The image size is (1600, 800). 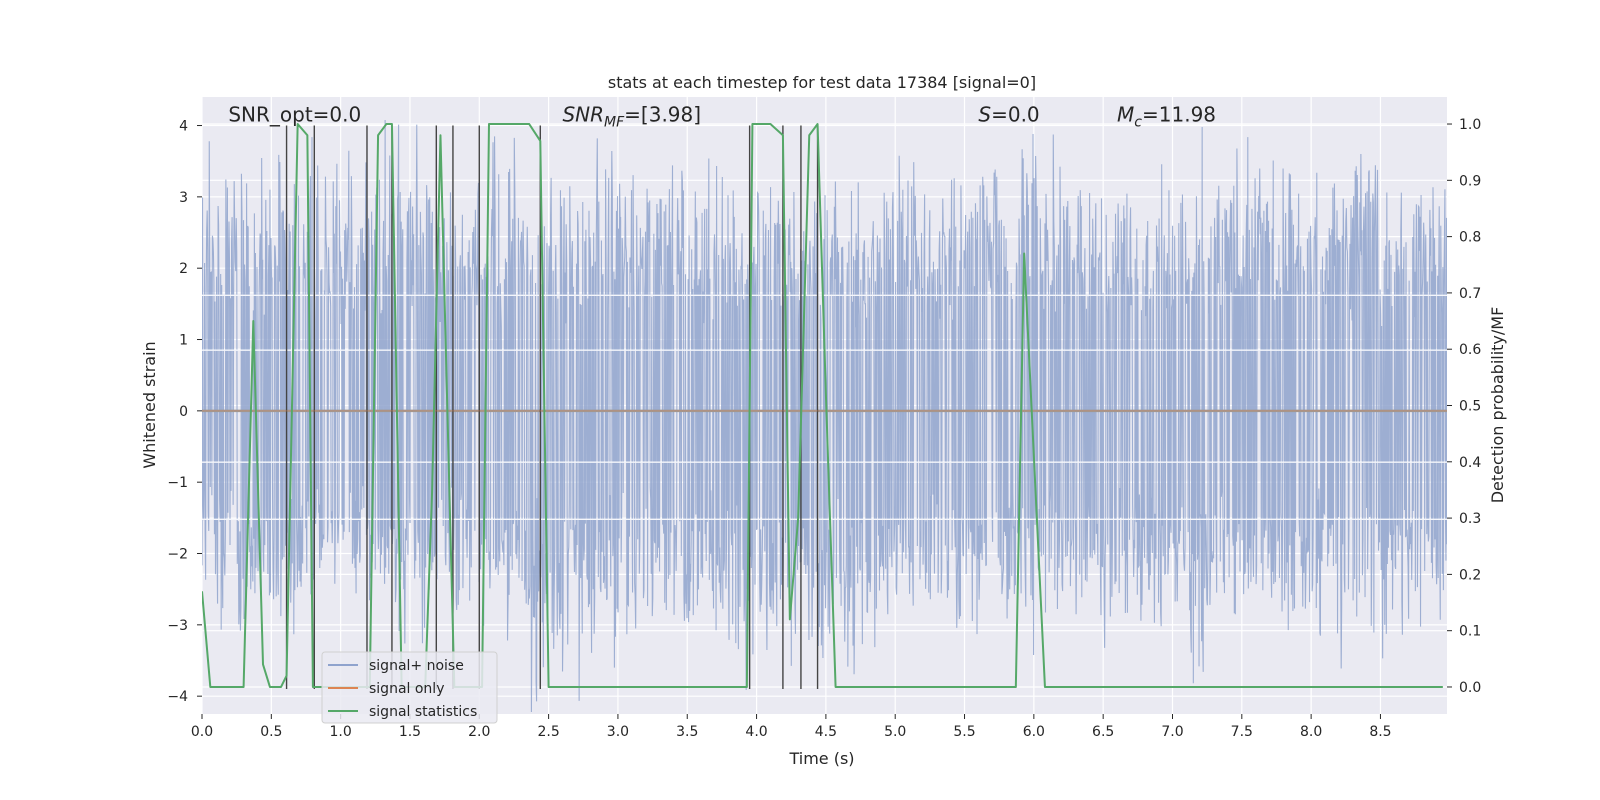 What do you see at coordinates (1470, 125) in the screenshot?
I see `y2-tick-label: 1.0` at bounding box center [1470, 125].